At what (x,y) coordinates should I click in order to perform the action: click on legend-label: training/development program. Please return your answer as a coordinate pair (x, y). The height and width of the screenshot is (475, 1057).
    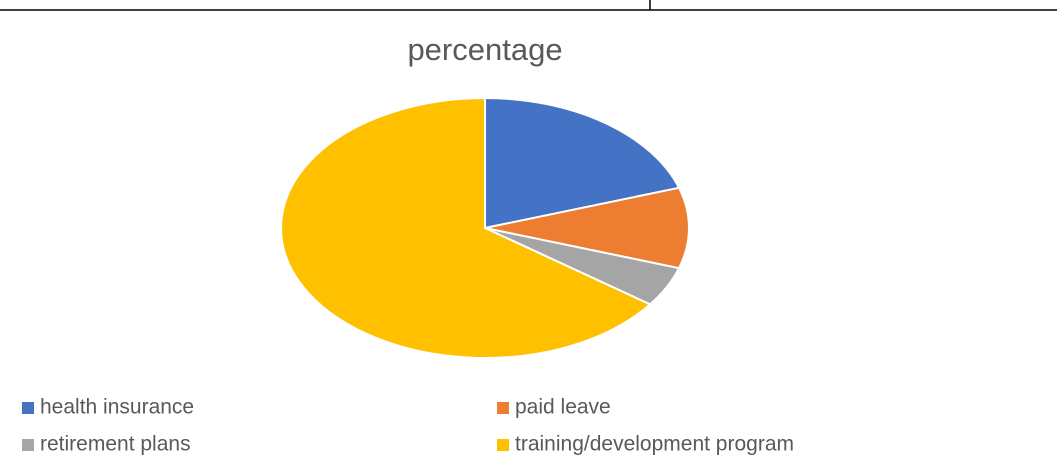
    Looking at the image, I should click on (654, 444).